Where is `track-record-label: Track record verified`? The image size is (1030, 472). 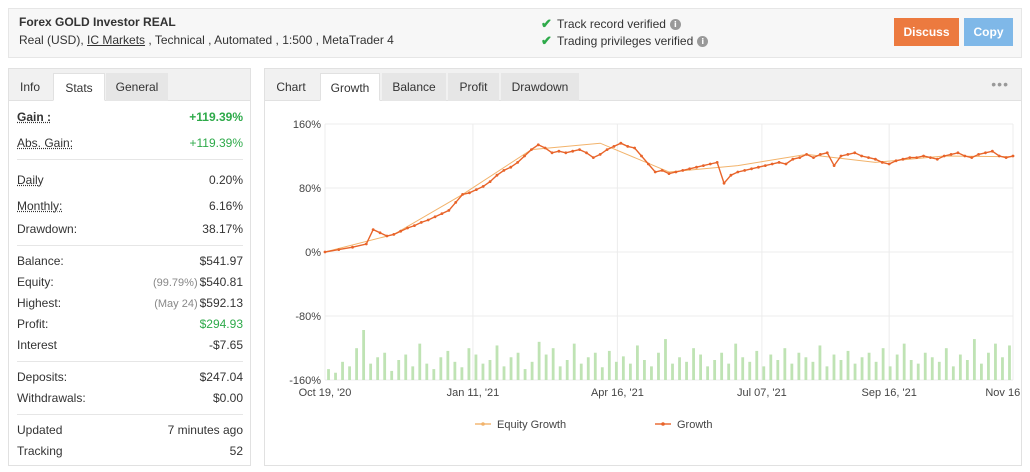
track-record-label: Track record verified is located at coordinates (611, 24).